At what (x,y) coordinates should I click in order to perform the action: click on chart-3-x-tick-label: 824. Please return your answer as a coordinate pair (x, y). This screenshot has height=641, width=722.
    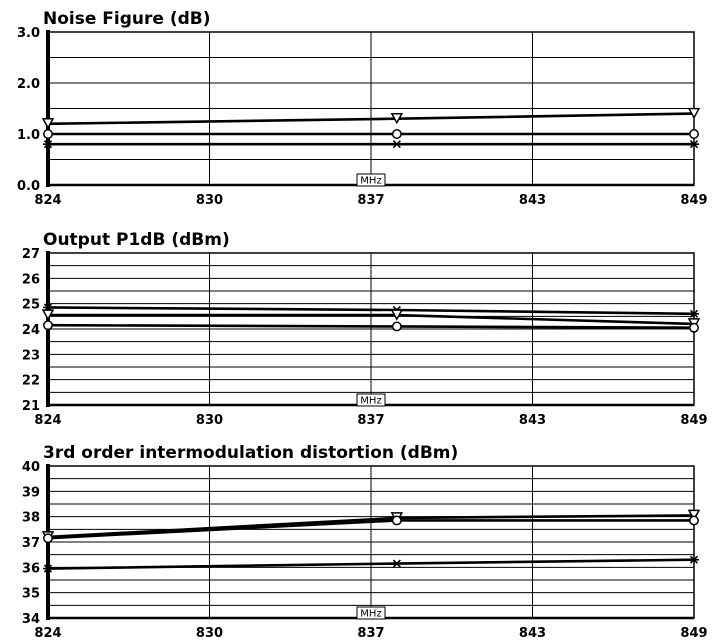
    Looking at the image, I should click on (47, 633).